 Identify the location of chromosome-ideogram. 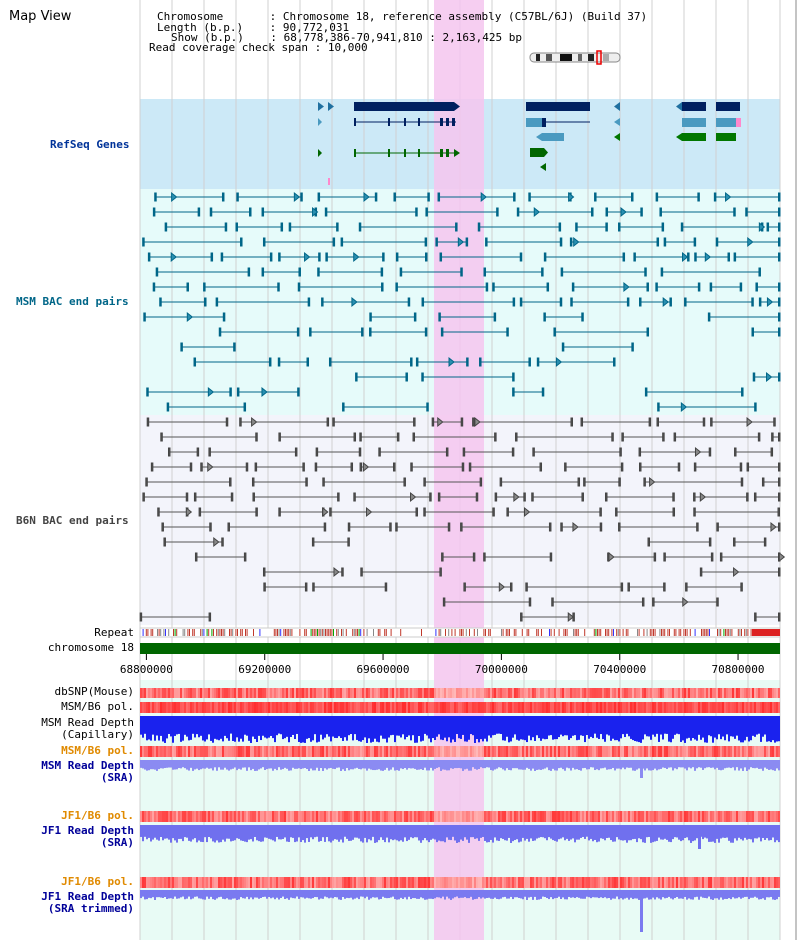
(575, 57).